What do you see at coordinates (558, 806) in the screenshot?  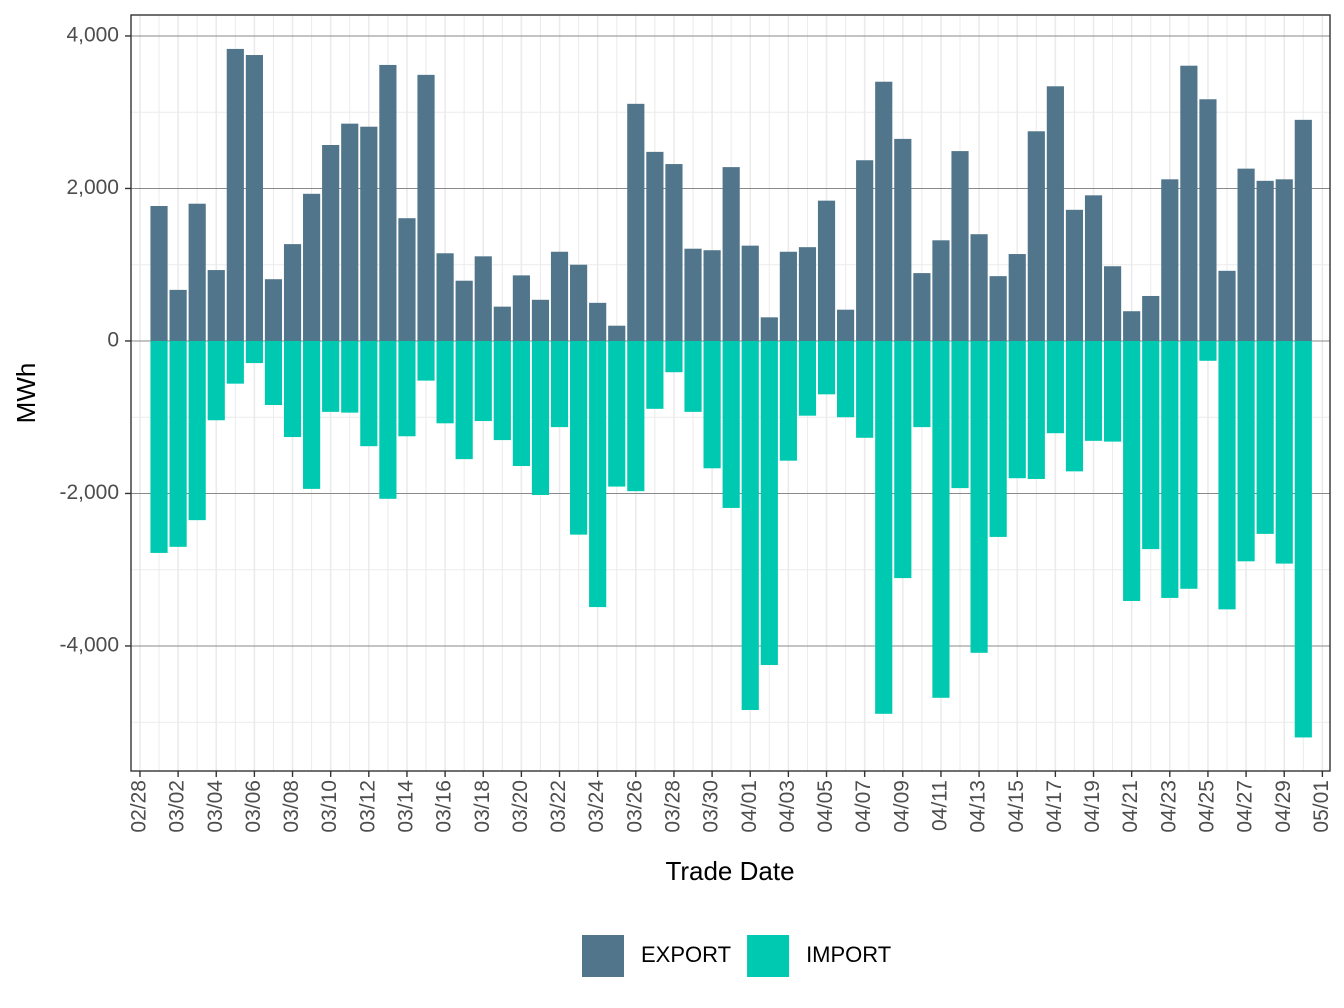 I see `x-tick-label: 03/22` at bounding box center [558, 806].